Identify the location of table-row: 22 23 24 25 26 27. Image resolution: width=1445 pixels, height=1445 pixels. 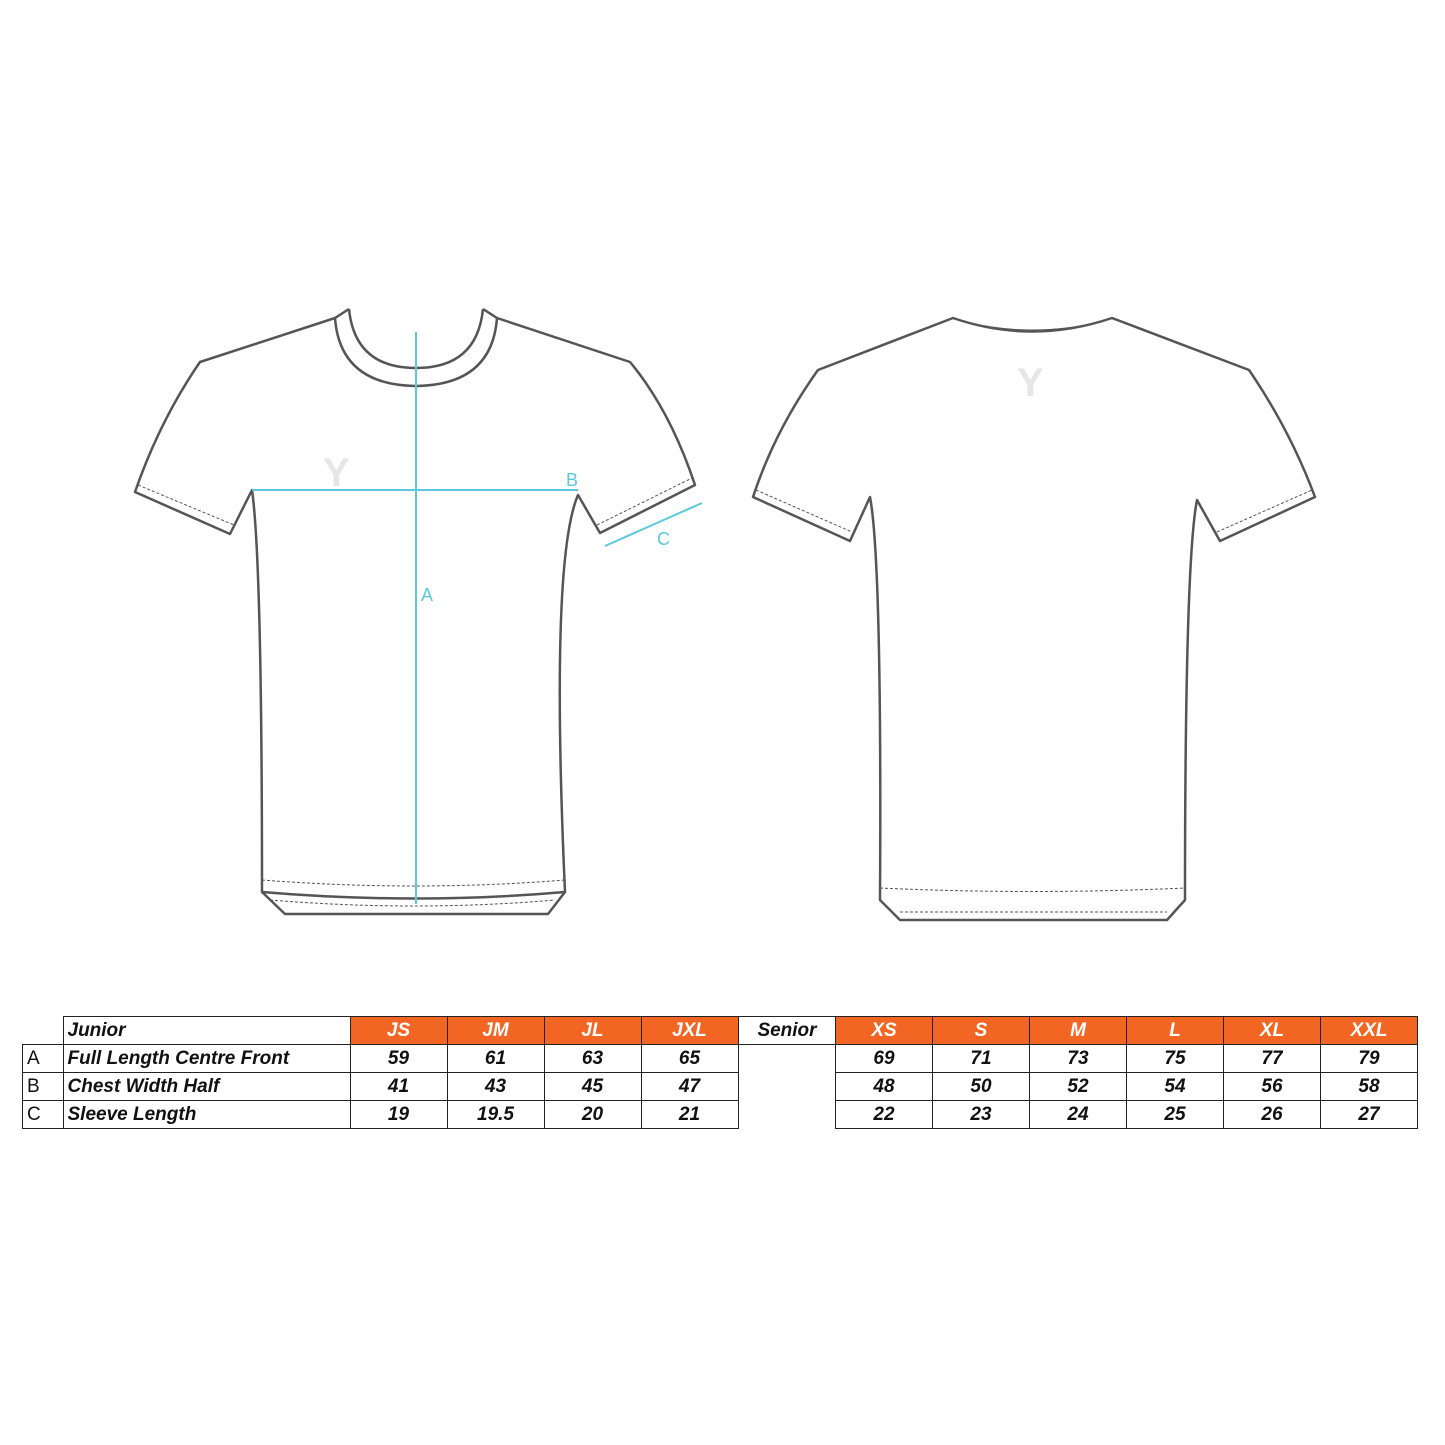
(1078, 1114).